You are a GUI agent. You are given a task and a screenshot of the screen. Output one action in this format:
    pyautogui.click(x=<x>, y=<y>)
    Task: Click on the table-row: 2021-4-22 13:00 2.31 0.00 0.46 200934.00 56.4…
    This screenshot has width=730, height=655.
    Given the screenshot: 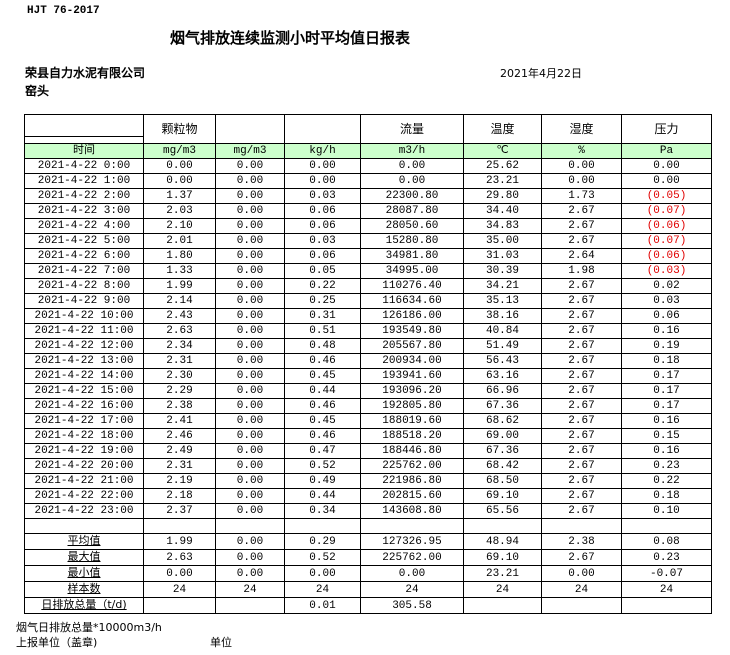 What is the action you would take?
    pyautogui.click(x=368, y=361)
    